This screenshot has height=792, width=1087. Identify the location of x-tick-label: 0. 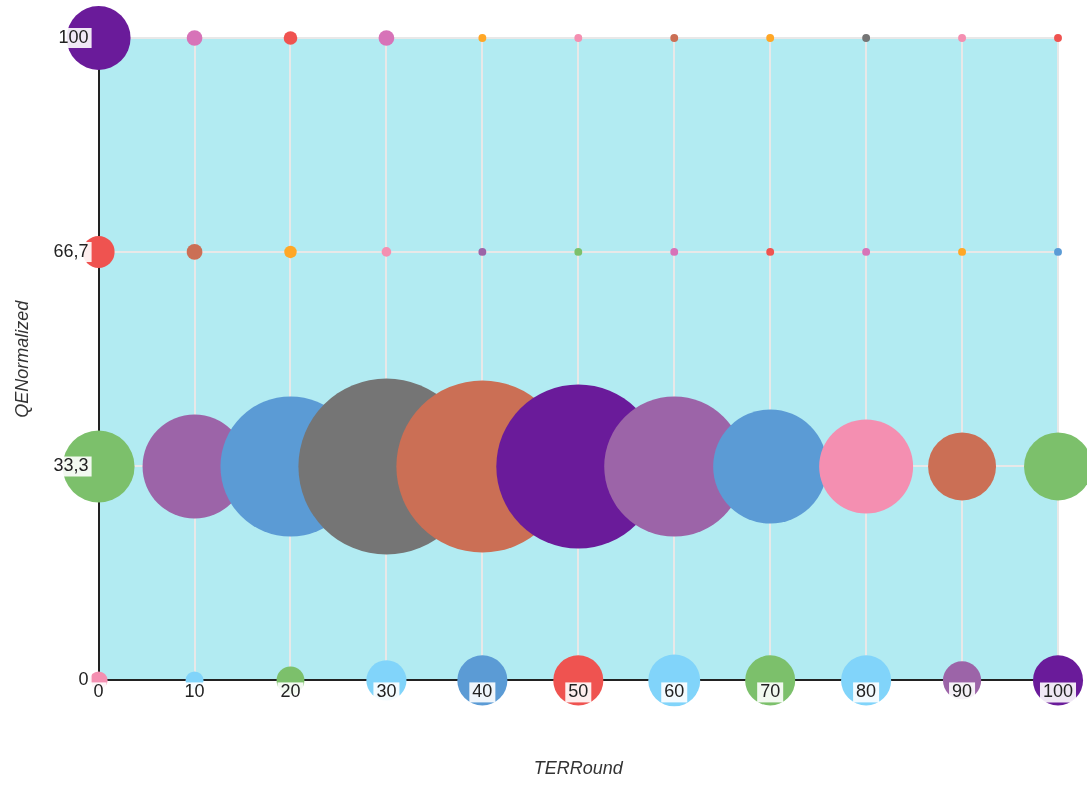
(98, 691).